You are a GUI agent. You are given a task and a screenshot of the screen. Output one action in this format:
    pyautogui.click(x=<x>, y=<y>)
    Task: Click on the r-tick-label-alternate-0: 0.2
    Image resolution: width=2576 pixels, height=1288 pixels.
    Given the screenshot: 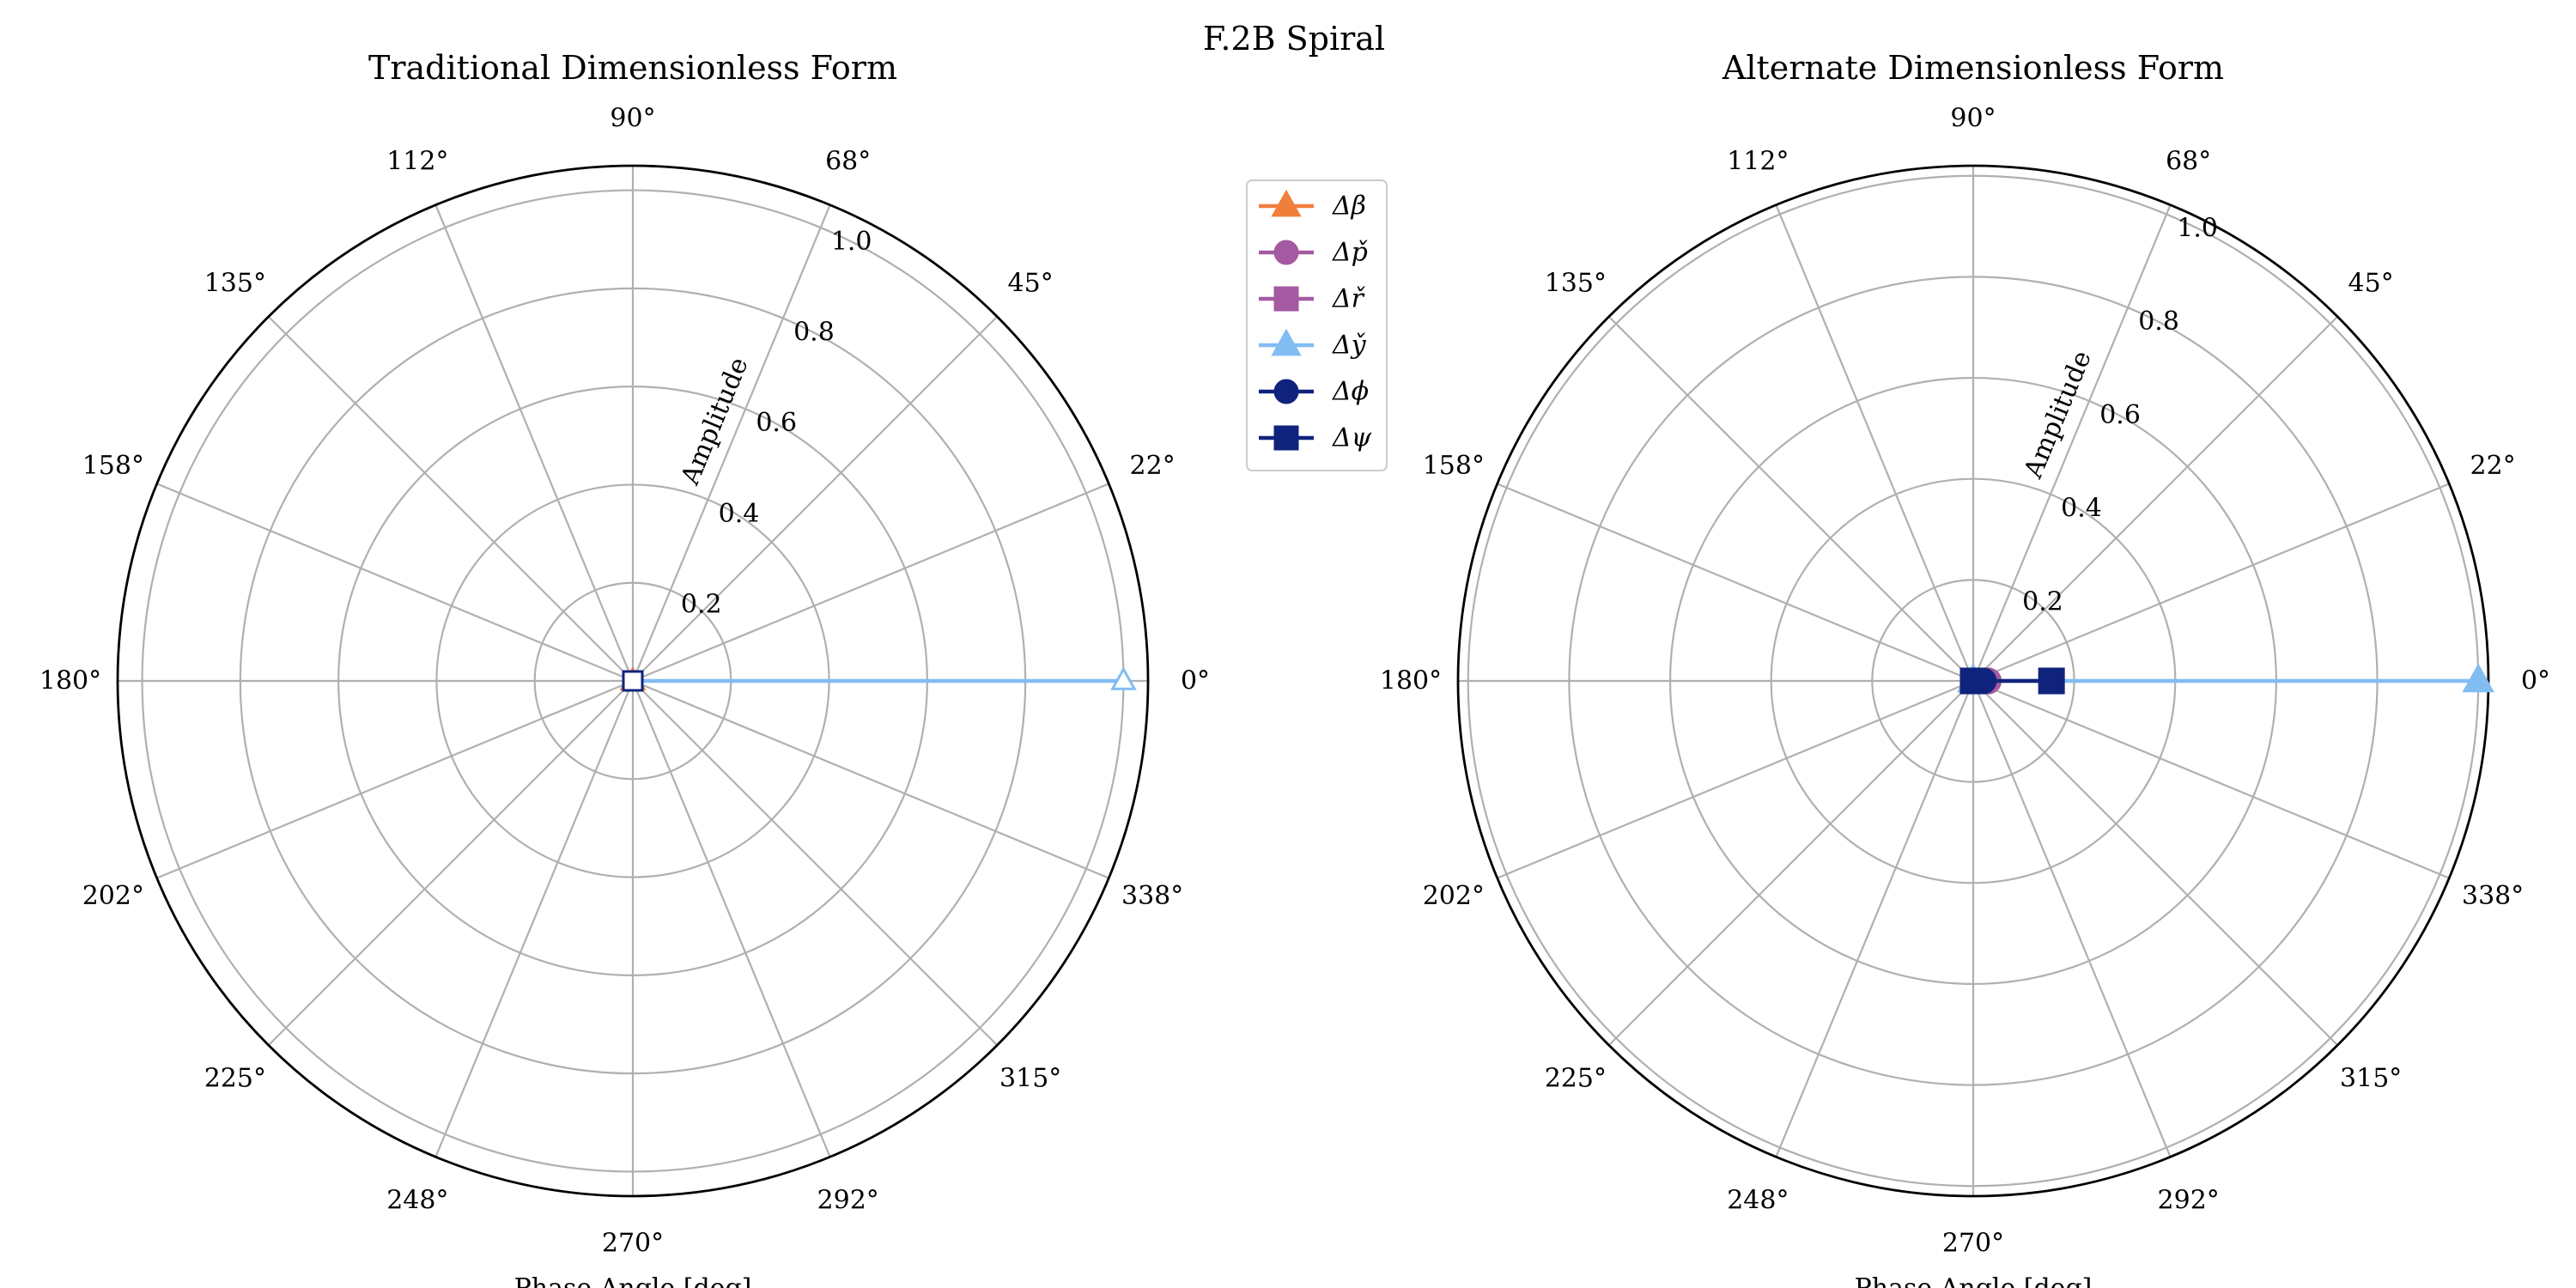 What is the action you would take?
    pyautogui.click(x=2042, y=601)
    